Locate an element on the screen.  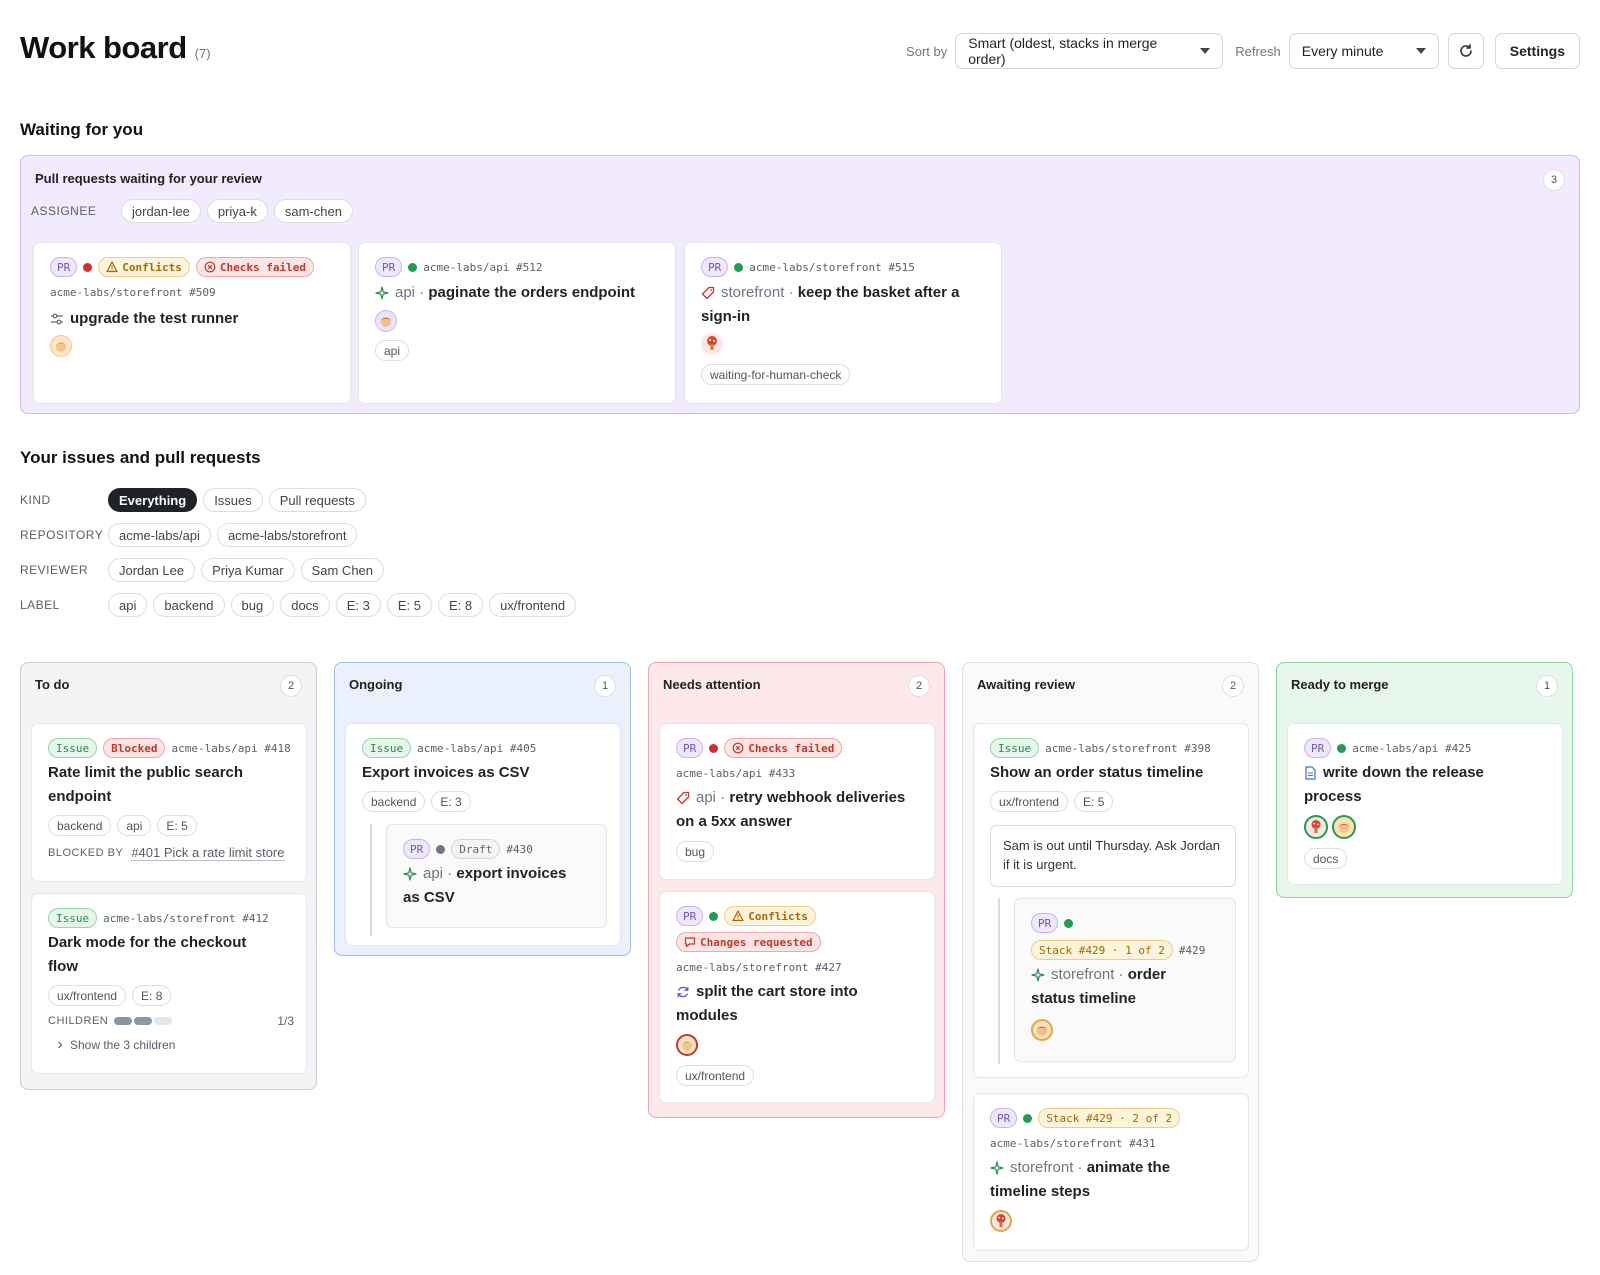
stack-badge: Stack #429 · 2 of 2 is located at coordinates (1109, 1118).